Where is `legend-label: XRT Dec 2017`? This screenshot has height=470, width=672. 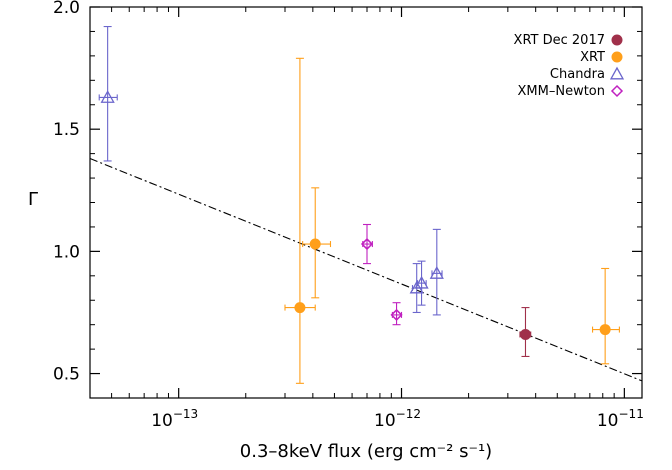 legend-label: XRT Dec 2017 is located at coordinates (559, 40).